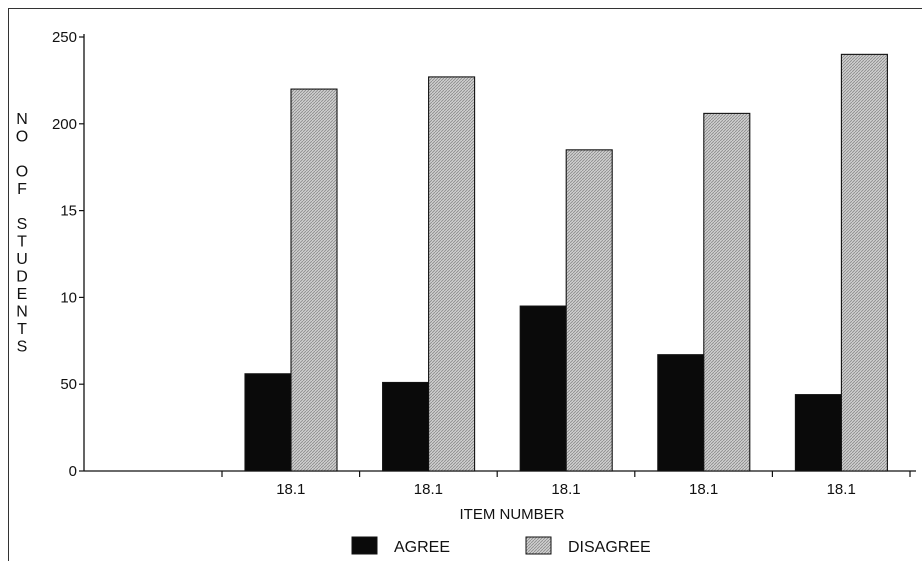  I want to click on legend-swatch-disagree, so click(538, 545).